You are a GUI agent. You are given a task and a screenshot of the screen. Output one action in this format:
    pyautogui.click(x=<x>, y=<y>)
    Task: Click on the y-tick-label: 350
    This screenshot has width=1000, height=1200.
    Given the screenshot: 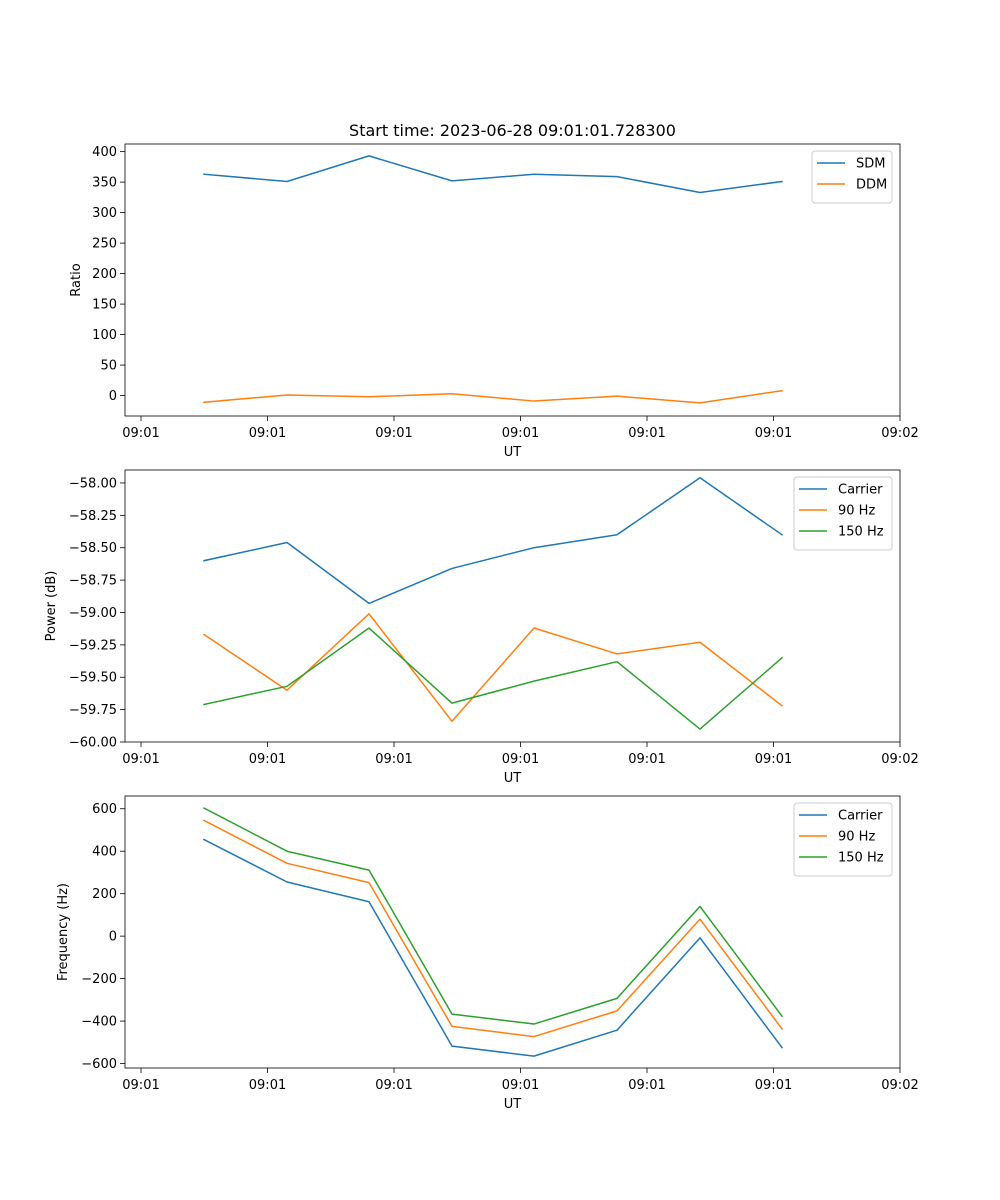 What is the action you would take?
    pyautogui.click(x=104, y=183)
    